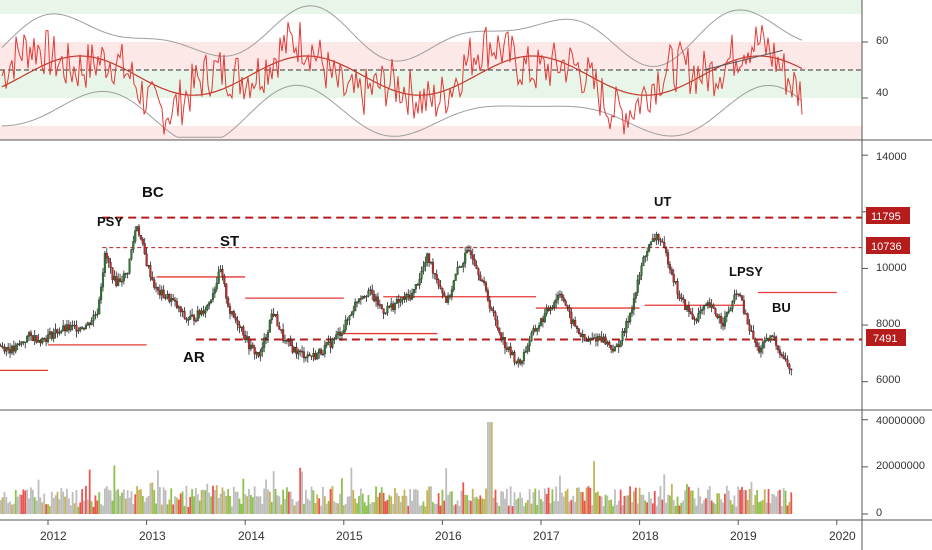 This screenshot has height=550, width=932. What do you see at coordinates (900, 466) in the screenshot?
I see `volume-tick-20m: 20000000` at bounding box center [900, 466].